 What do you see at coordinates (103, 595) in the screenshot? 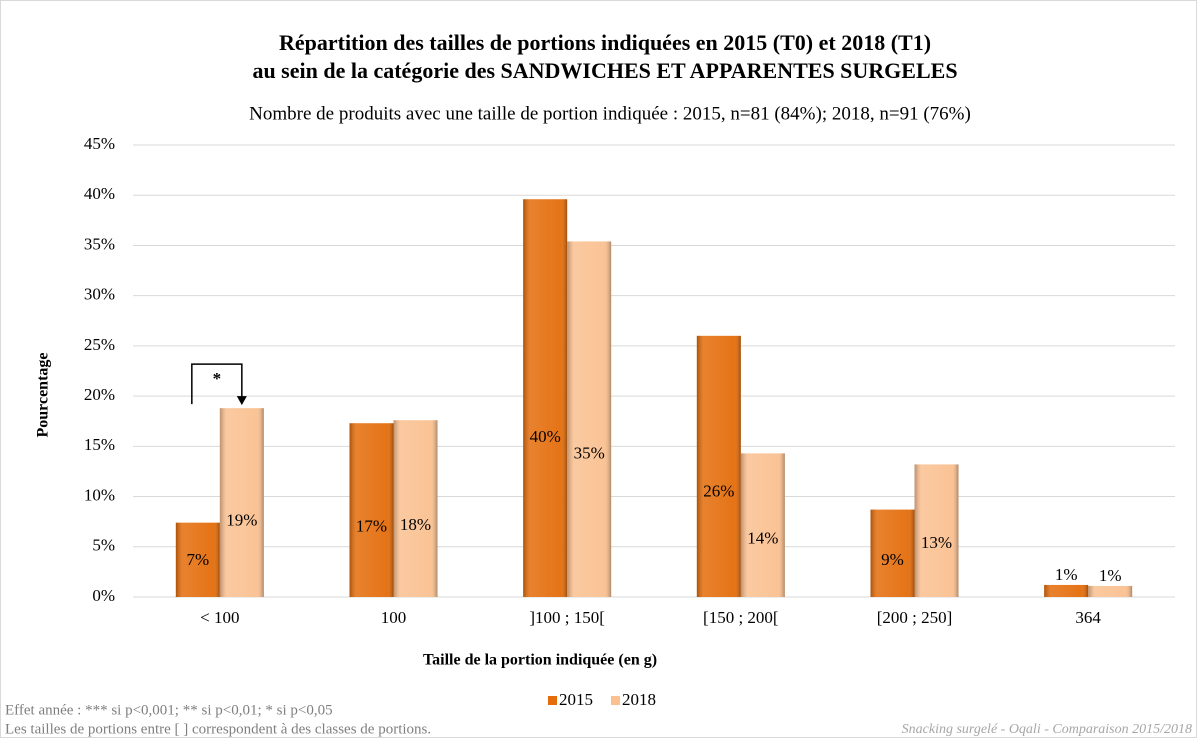
I see `y-tick-label: 0%` at bounding box center [103, 595].